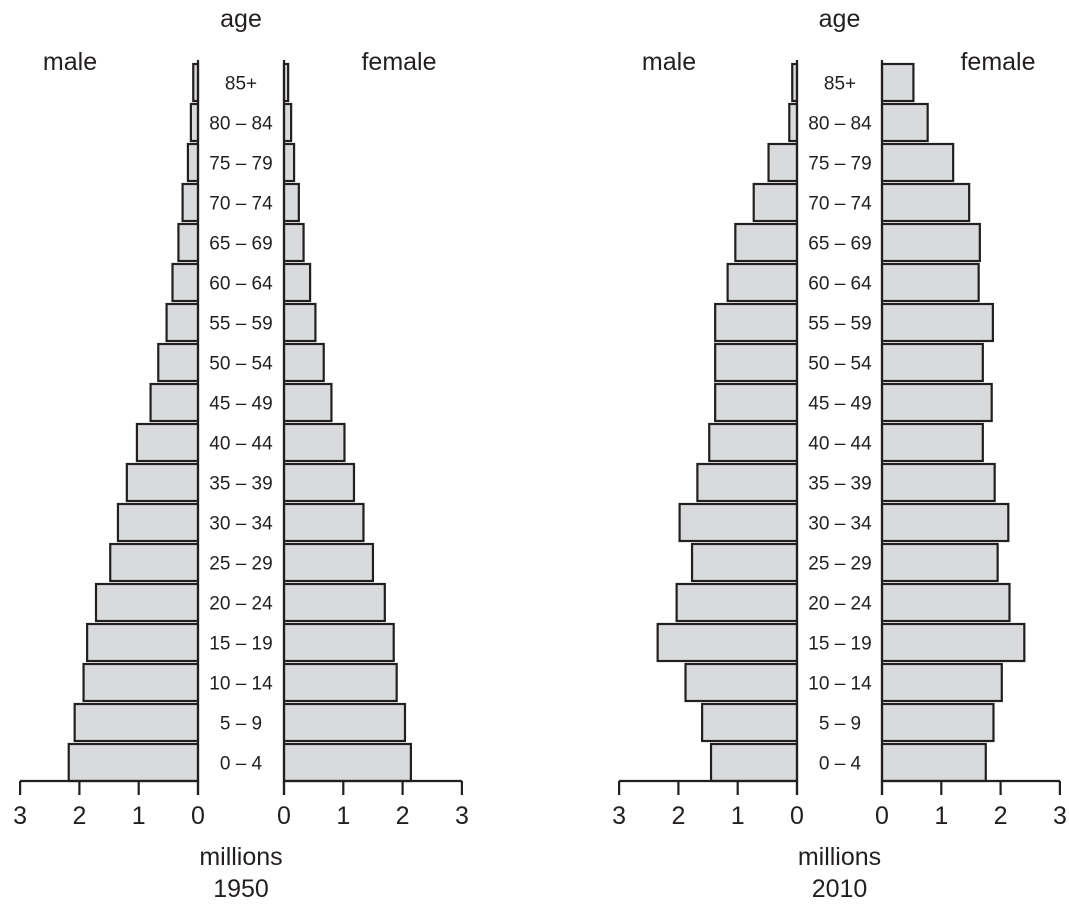 Image resolution: width=1069 pixels, height=904 pixels. Describe the element at coordinates (840, 524) in the screenshot. I see `age-label: 30 – 34` at that location.